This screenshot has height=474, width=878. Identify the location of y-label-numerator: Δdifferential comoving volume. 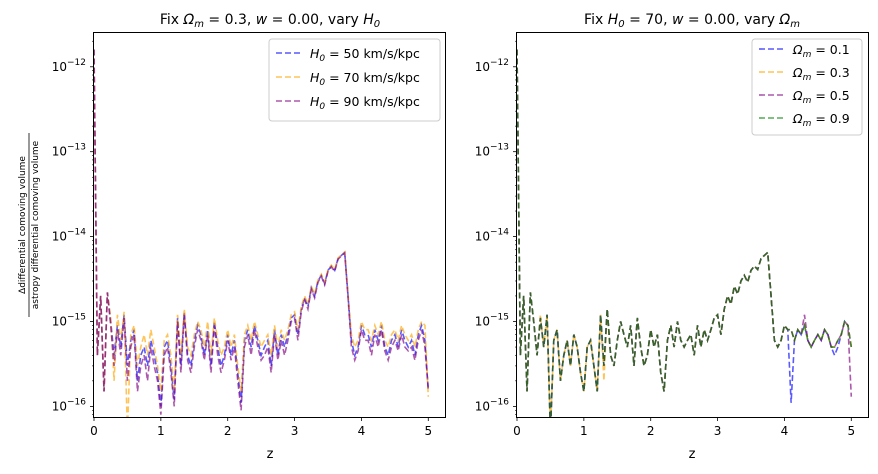
(23, 225).